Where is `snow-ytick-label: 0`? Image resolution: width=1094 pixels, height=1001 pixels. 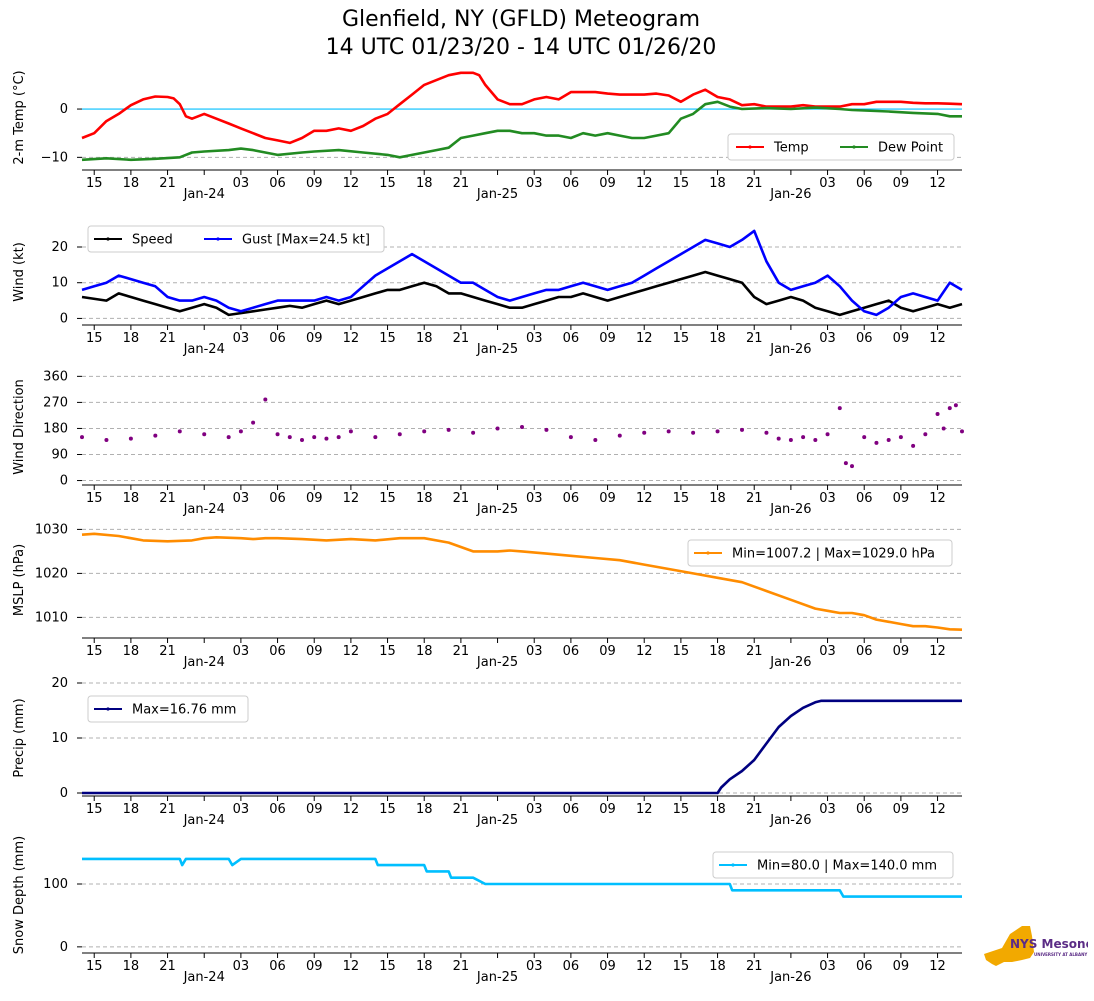 snow-ytick-label: 0 is located at coordinates (64, 947).